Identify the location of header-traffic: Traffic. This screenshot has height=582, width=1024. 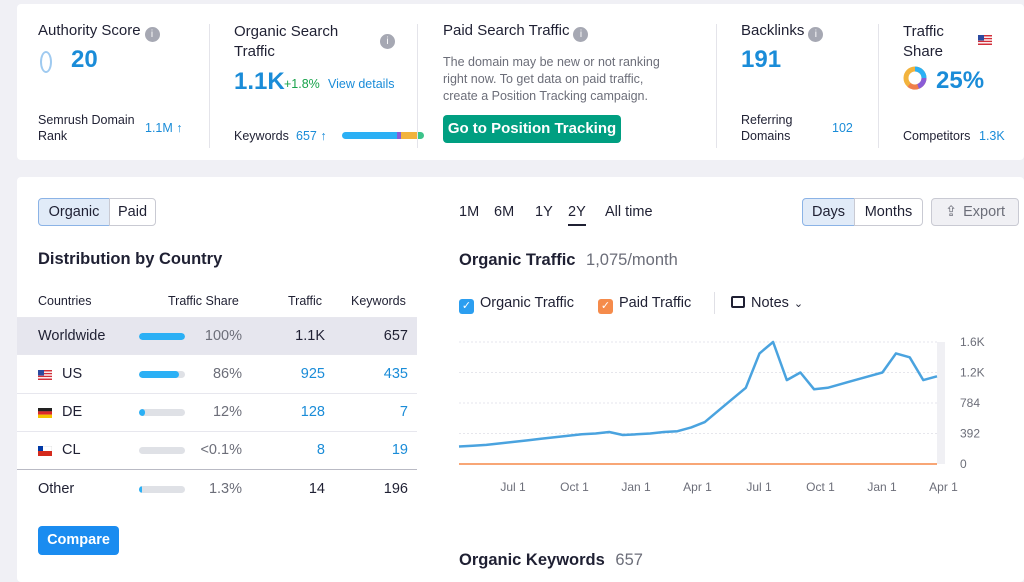
(305, 301).